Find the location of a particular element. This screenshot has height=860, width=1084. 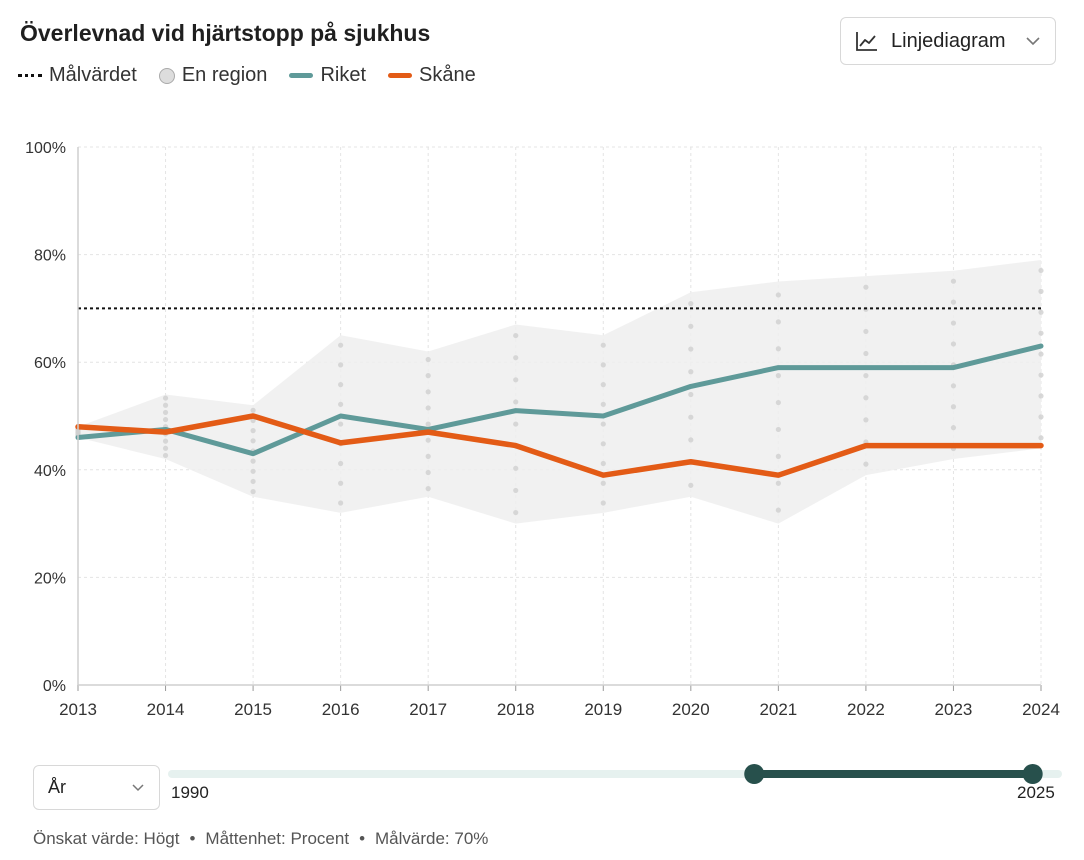

legend-item-riket: Riket is located at coordinates (327, 75).